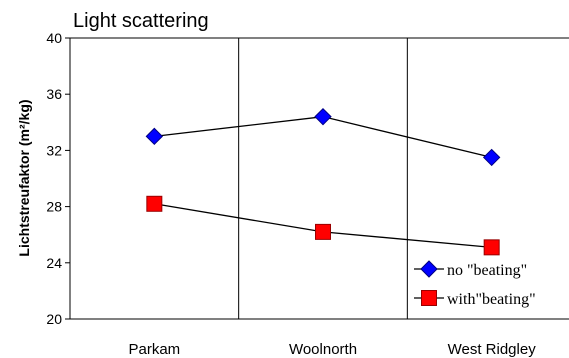 This screenshot has width=569, height=358. What do you see at coordinates (475, 284) in the screenshot?
I see `legend: no "beating" with"beating"` at bounding box center [475, 284].